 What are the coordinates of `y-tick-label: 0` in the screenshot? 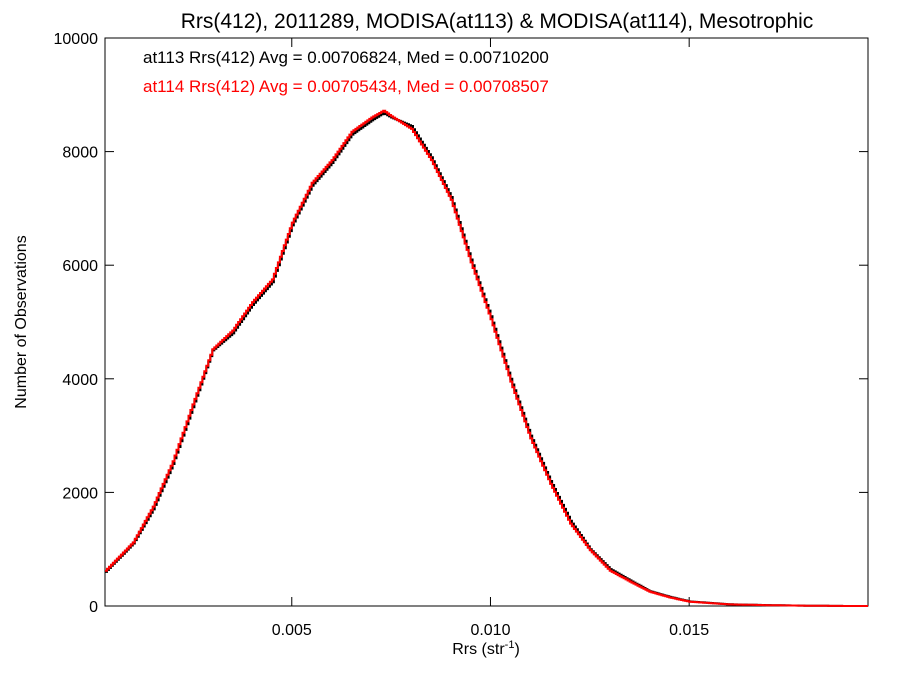 It's located at (93, 607).